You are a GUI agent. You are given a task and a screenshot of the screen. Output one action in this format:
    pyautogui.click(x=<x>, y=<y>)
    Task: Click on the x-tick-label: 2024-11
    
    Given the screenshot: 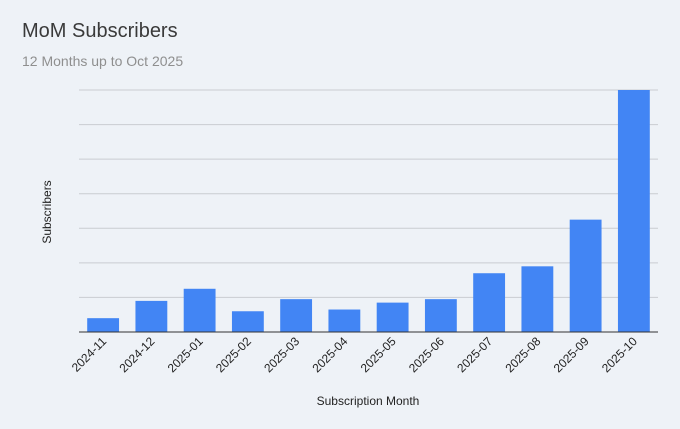 What is the action you would take?
    pyautogui.click(x=89, y=354)
    